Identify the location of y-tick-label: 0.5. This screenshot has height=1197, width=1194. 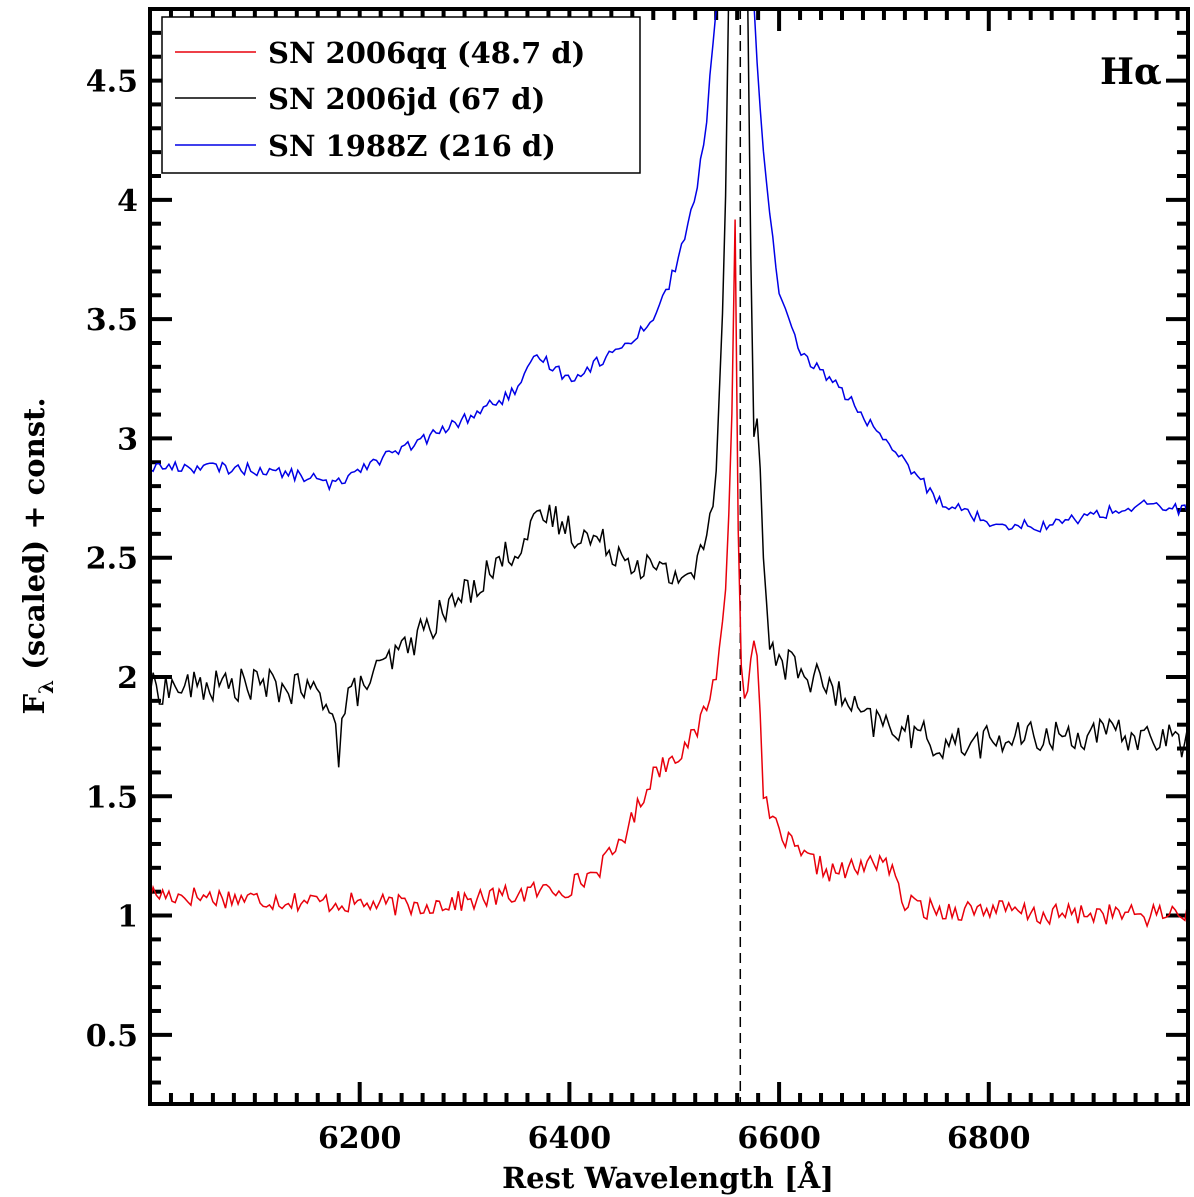
(112, 1036).